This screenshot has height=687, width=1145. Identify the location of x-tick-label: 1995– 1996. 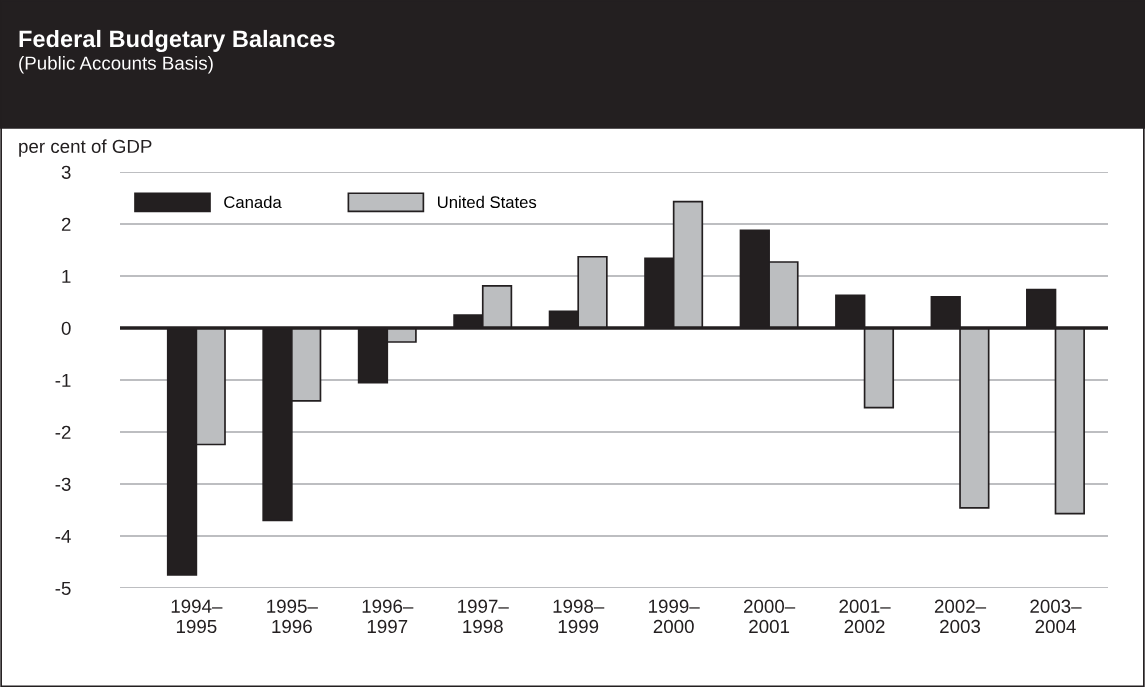
(292, 616).